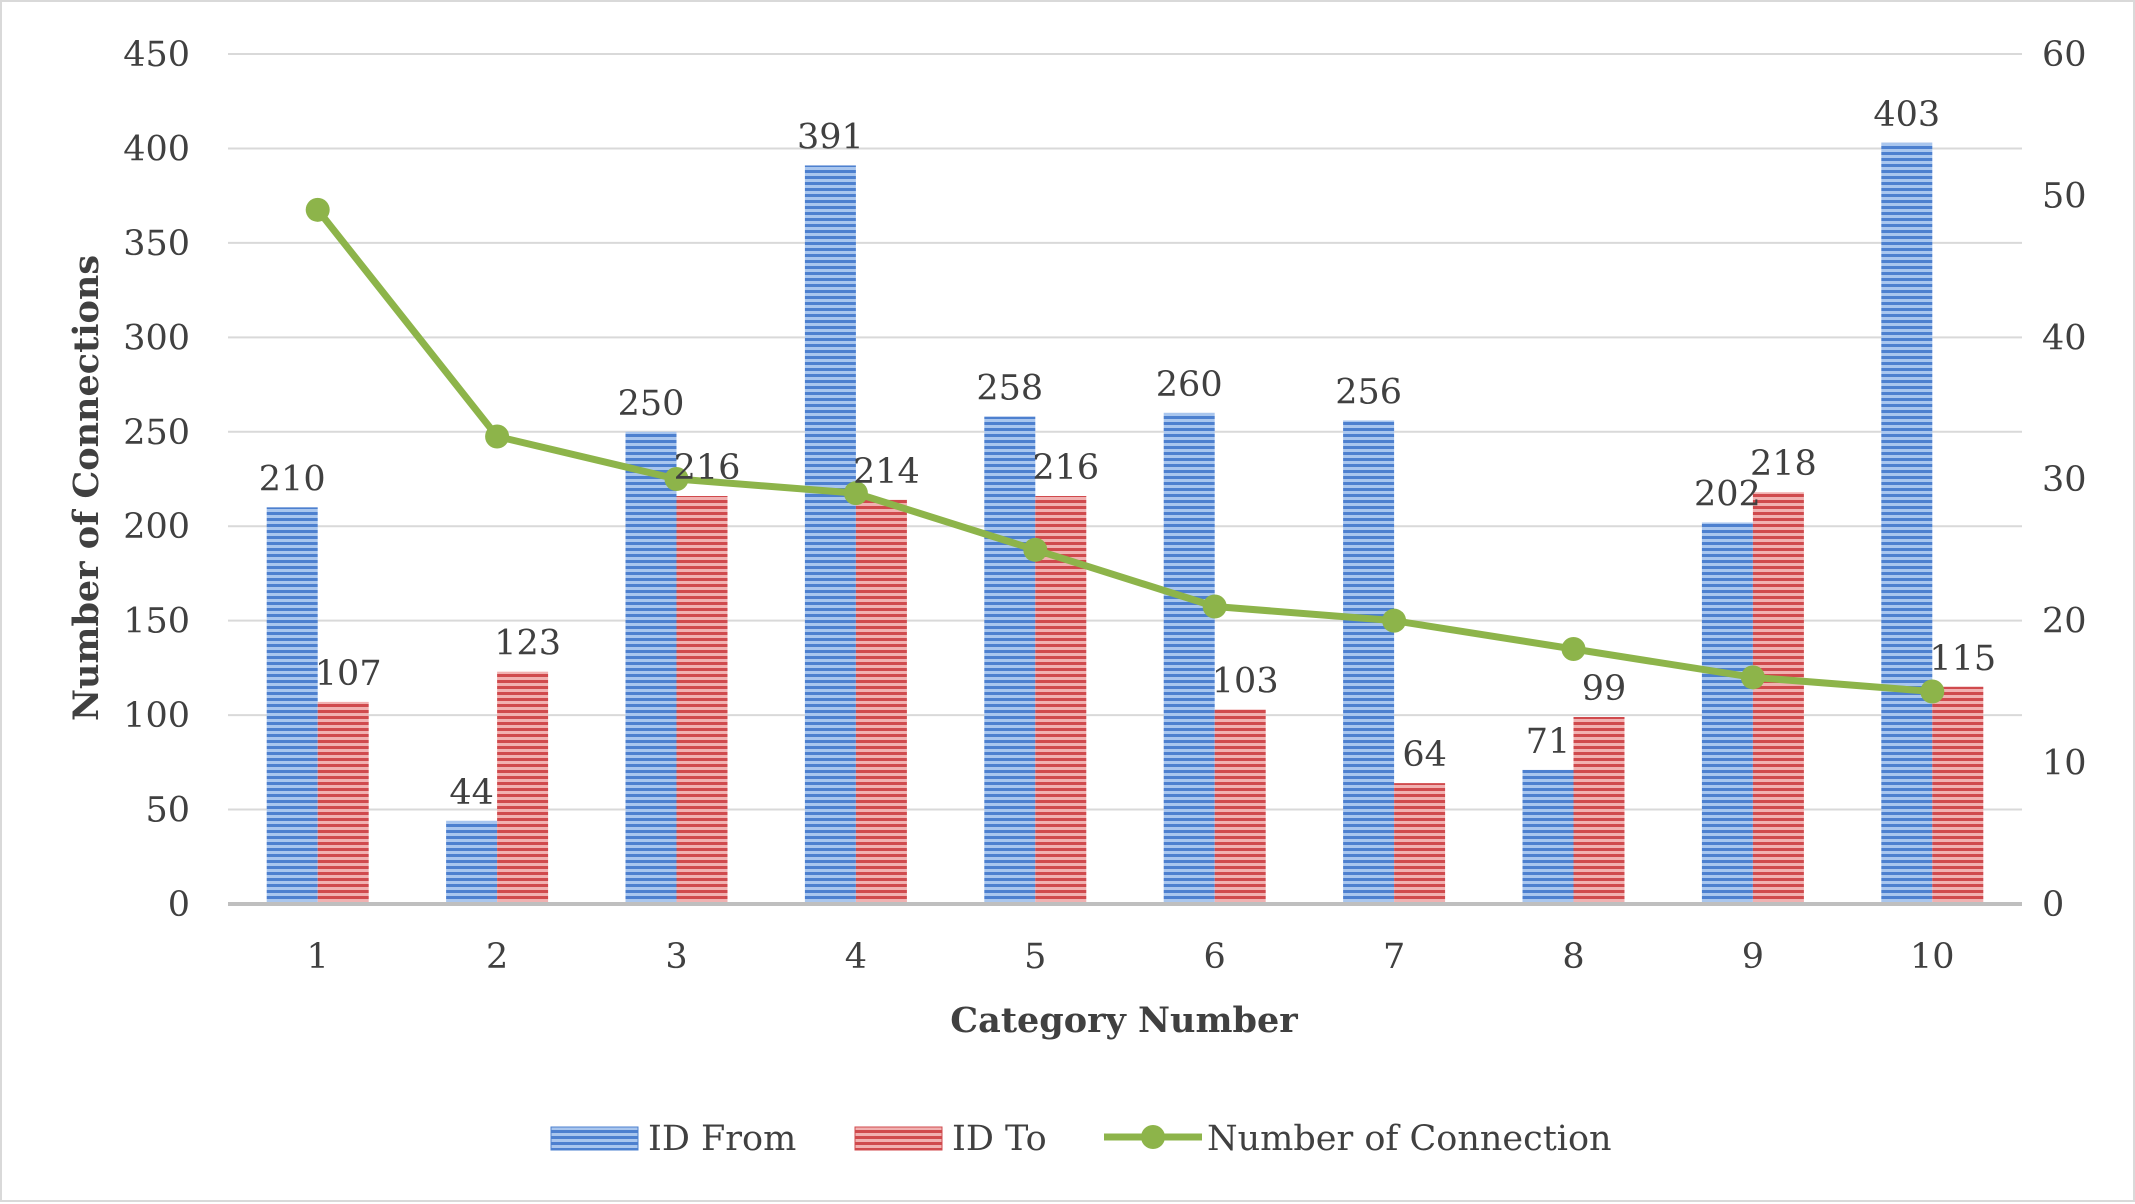 This screenshot has width=2135, height=1204. Describe the element at coordinates (2064, 338) in the screenshot. I see `y2-tick-label: 40` at that location.